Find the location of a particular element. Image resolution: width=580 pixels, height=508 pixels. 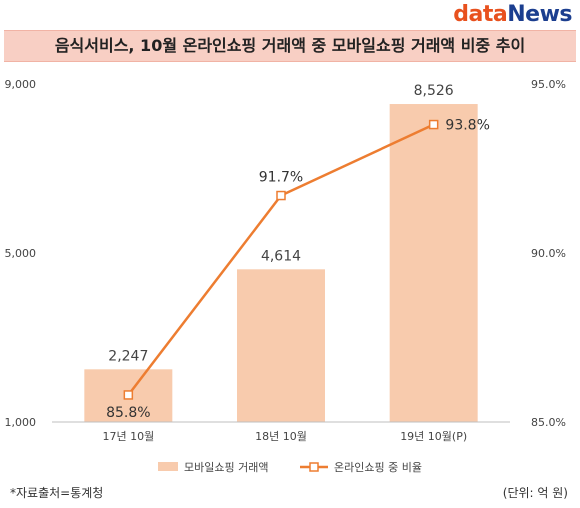

title-bar: 음식서비스, 10월 온라인쇼핑 거래액 중 모바일쇼핑 거래액 비중 추이 is located at coordinates (290, 46).